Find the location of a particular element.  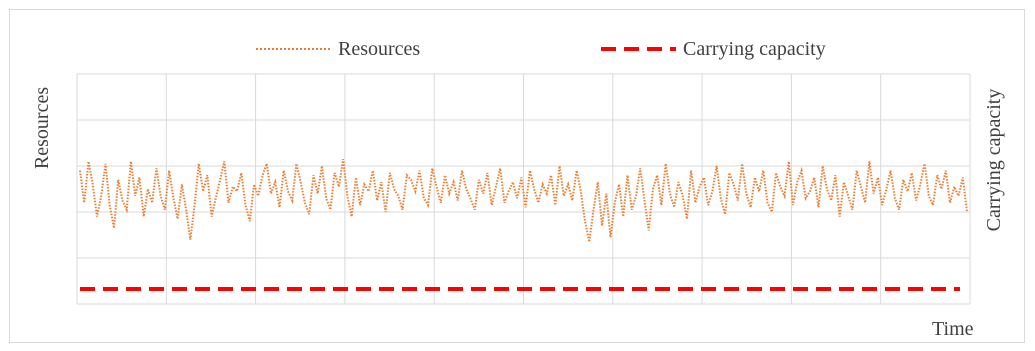

y-axis-right-title: Carrying capacity is located at coordinates (994, 160).